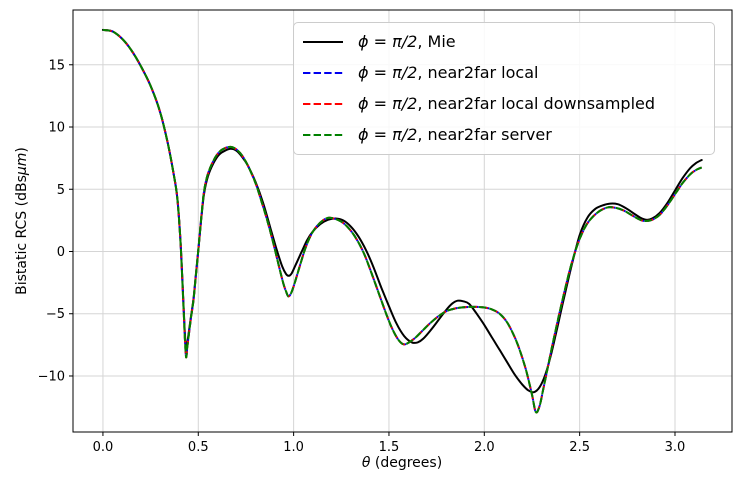  Describe the element at coordinates (579, 447) in the screenshot. I see `x-tick-label: 2.5` at that location.